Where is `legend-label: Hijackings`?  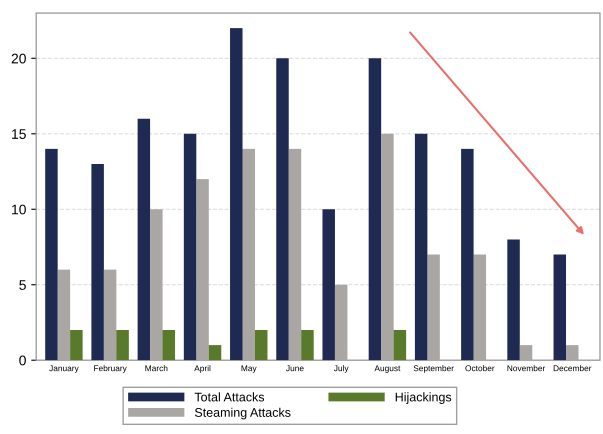 legend-label: Hijackings is located at coordinates (424, 398).